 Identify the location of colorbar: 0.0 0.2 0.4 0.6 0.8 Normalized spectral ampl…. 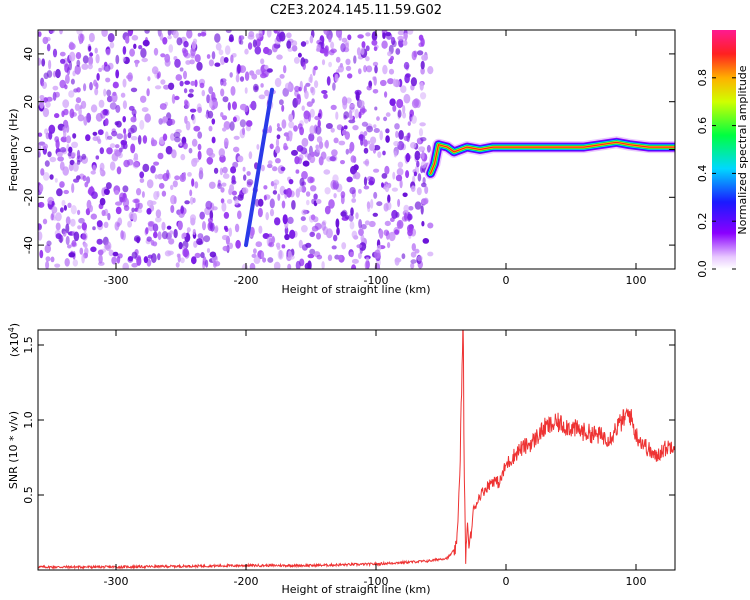
(722, 154).